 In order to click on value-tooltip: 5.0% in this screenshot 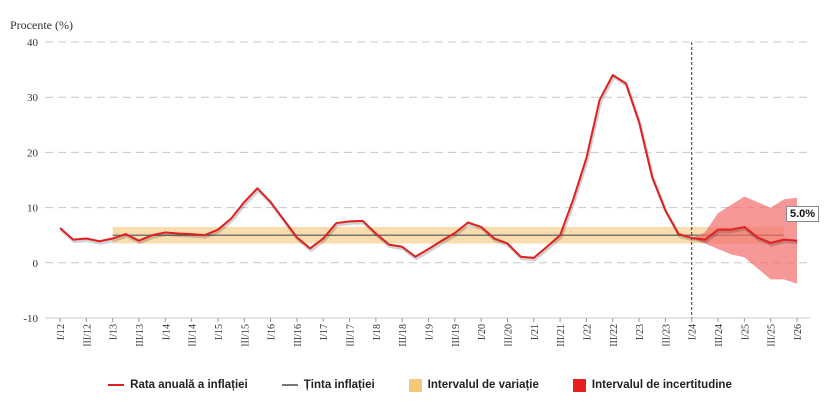, I will do `click(803, 214)`.